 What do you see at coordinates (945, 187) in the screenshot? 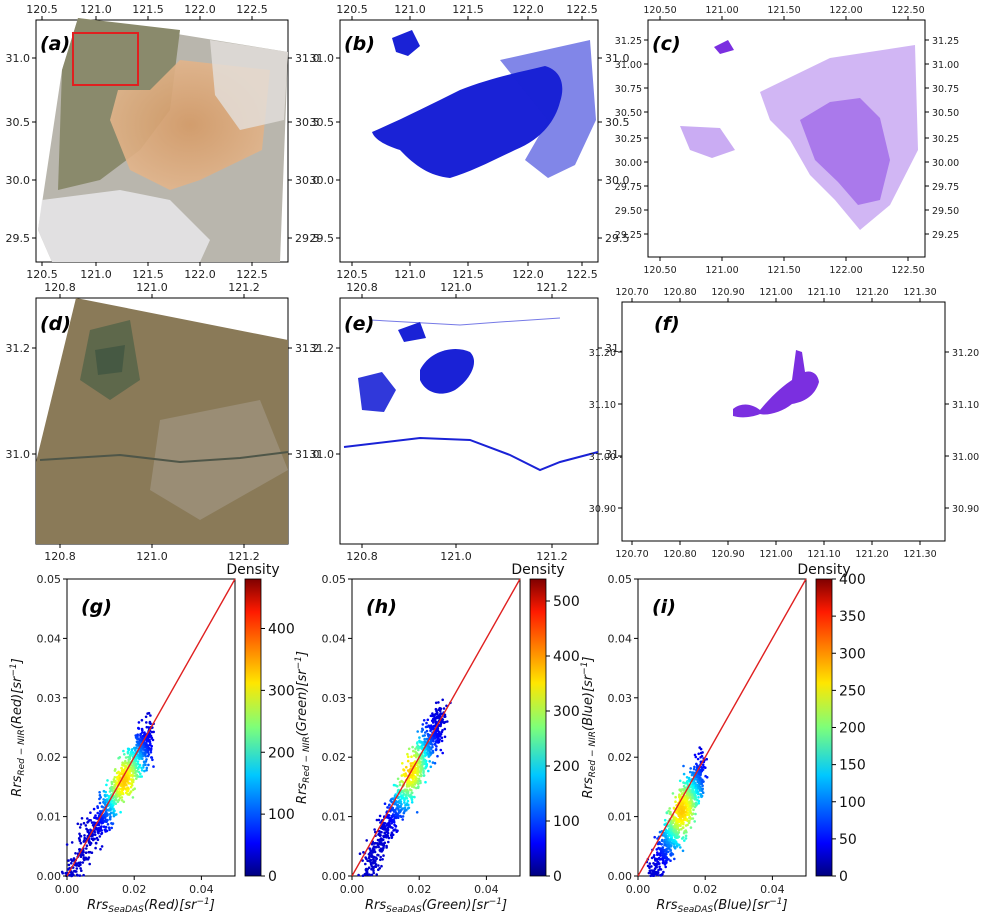
I see `y-tick-label: 29.75` at bounding box center [945, 187].